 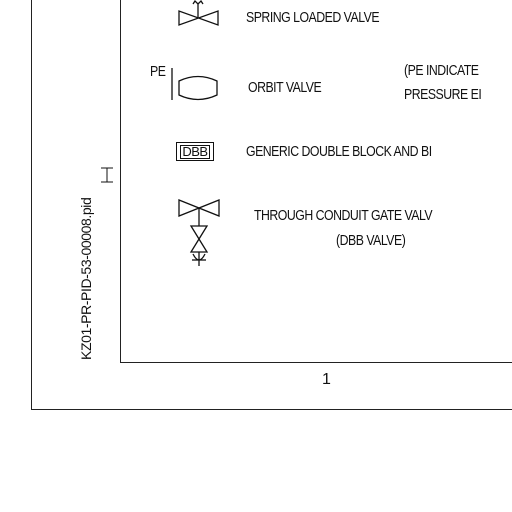 I want to click on pe-tag-label: PE, so click(x=158, y=71).